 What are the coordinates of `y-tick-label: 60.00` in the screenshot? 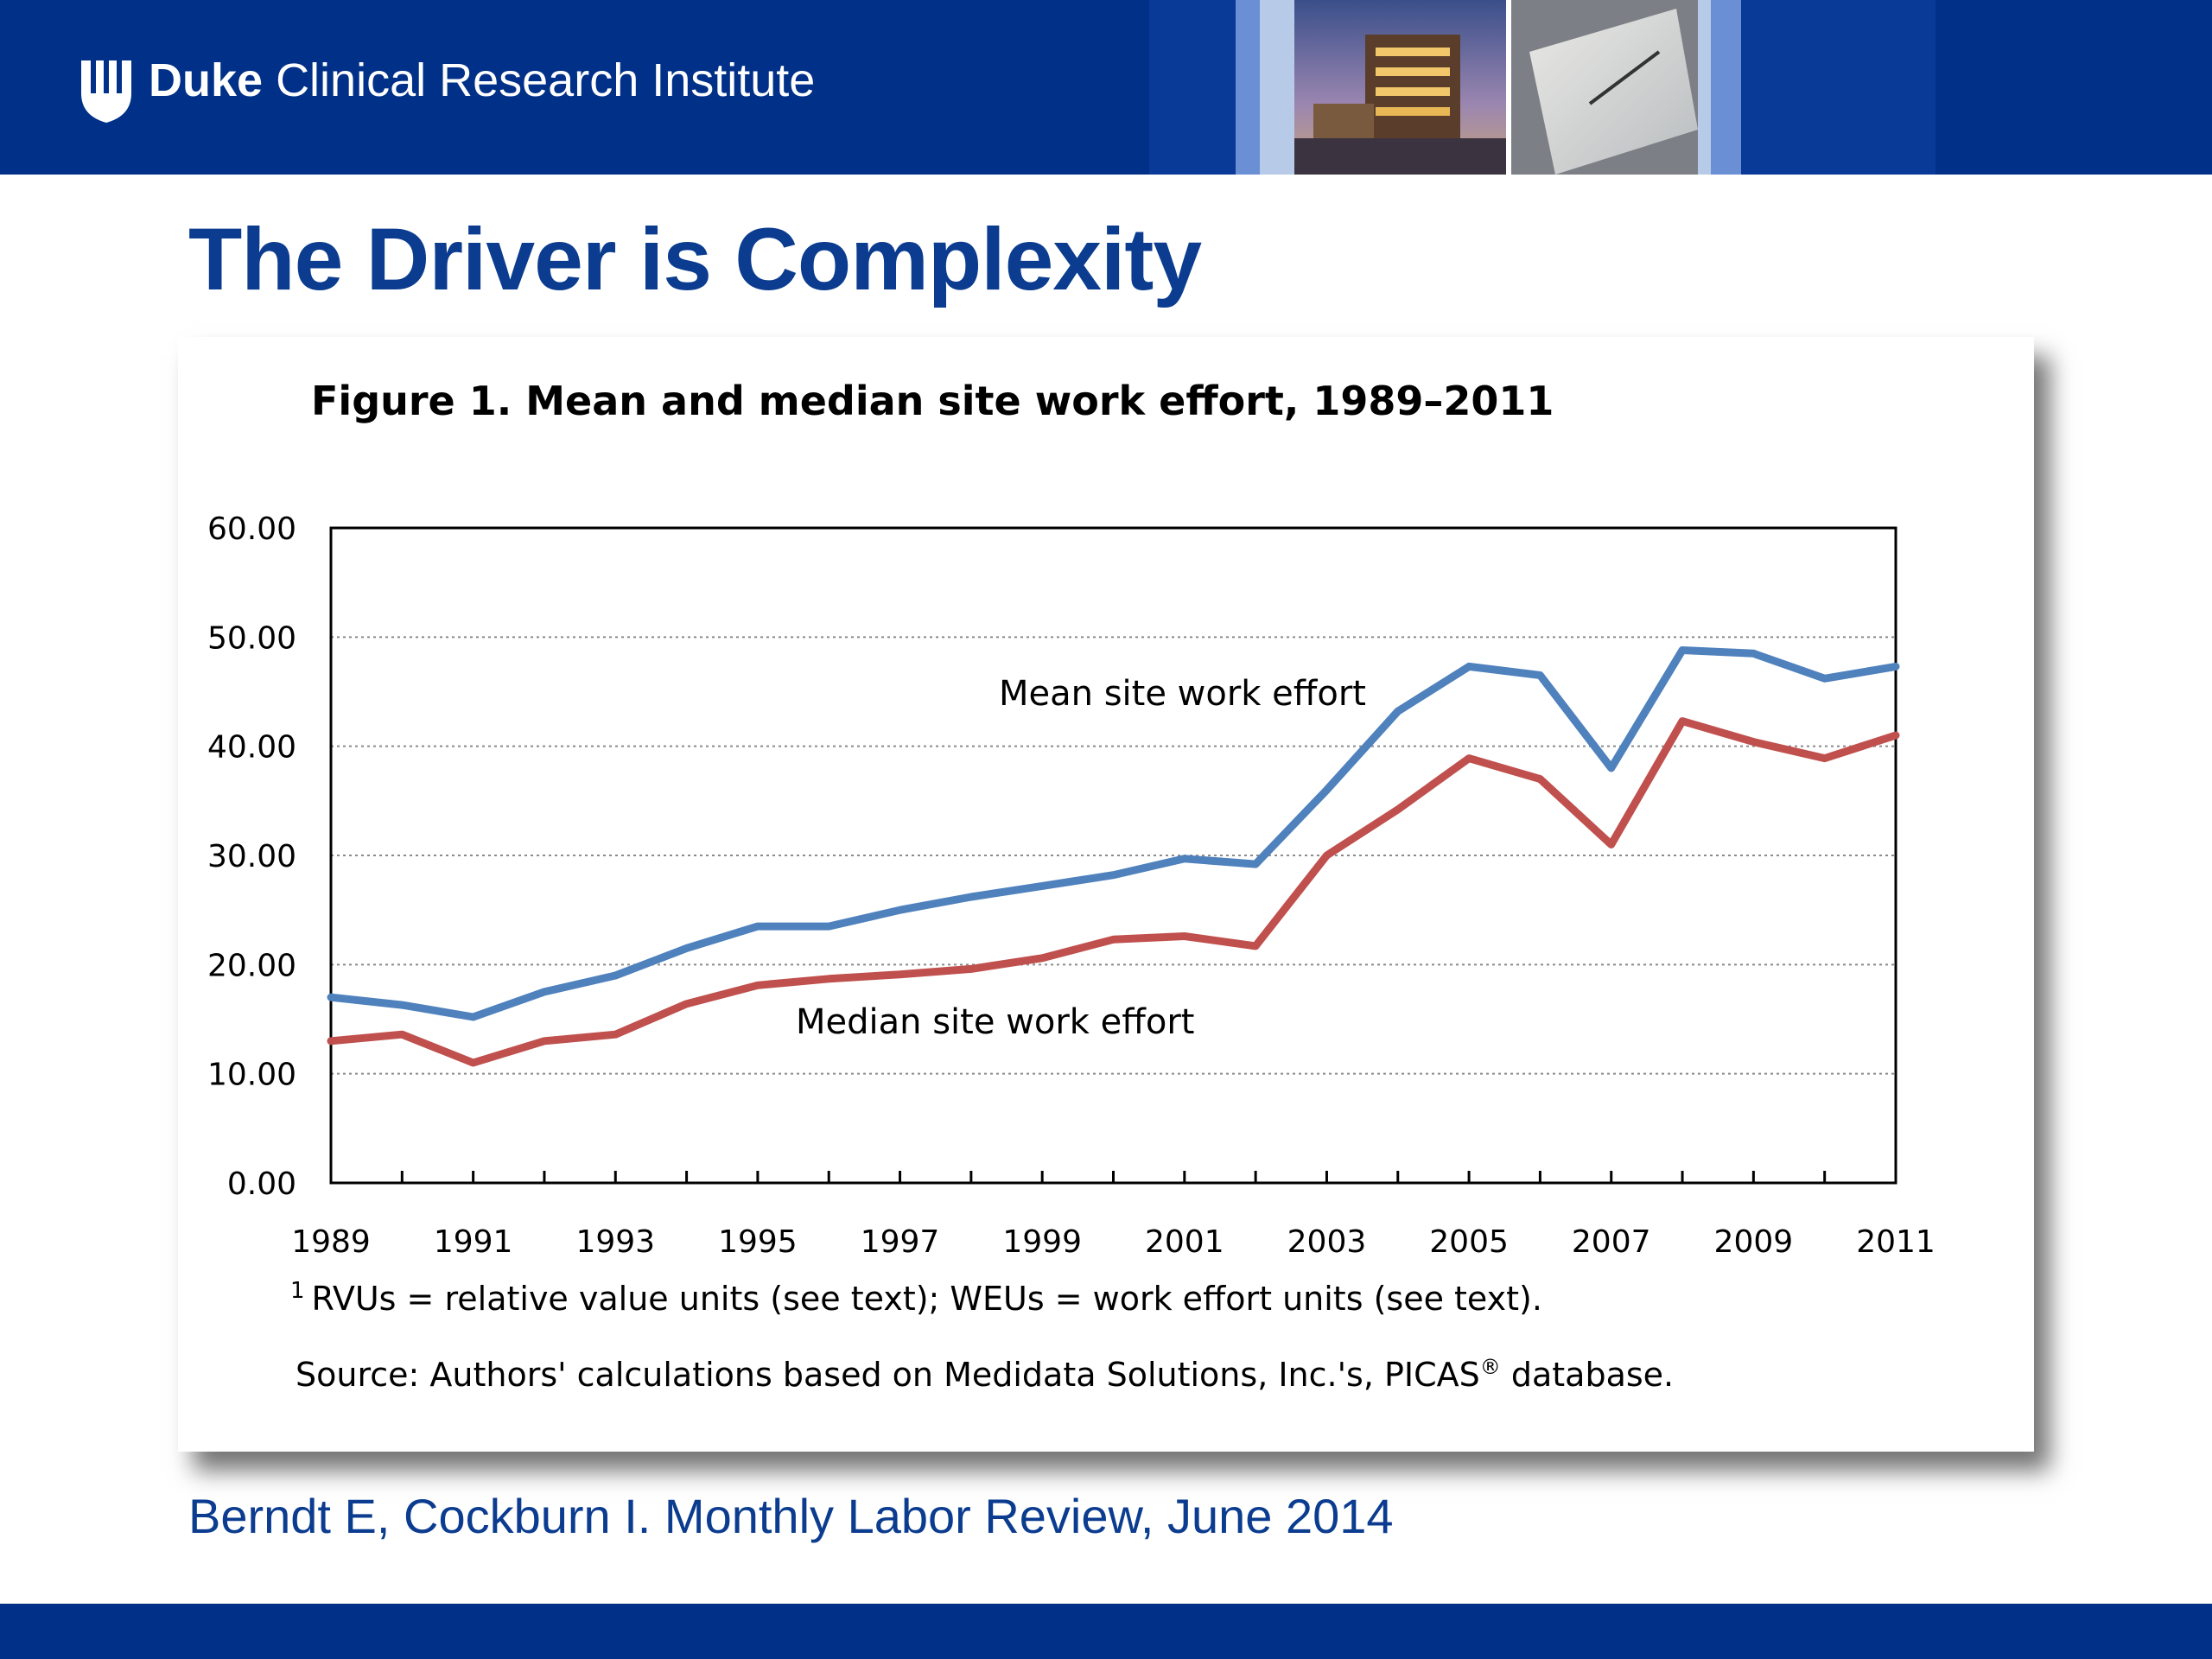 It's located at (251, 529).